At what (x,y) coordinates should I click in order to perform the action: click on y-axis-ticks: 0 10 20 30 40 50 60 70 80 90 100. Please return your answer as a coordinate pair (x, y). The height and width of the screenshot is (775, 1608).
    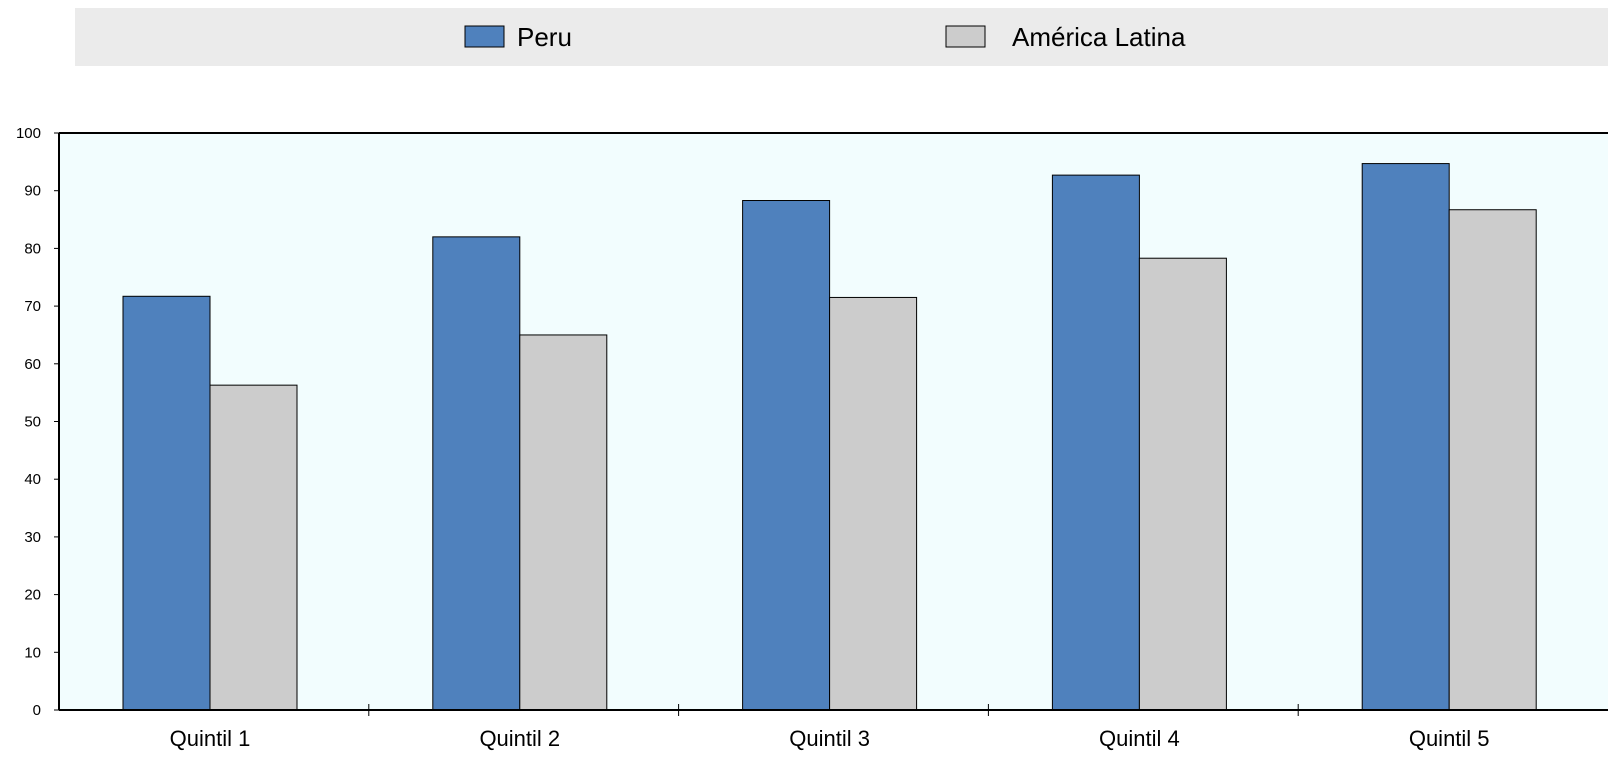
    Looking at the image, I should click on (37, 422).